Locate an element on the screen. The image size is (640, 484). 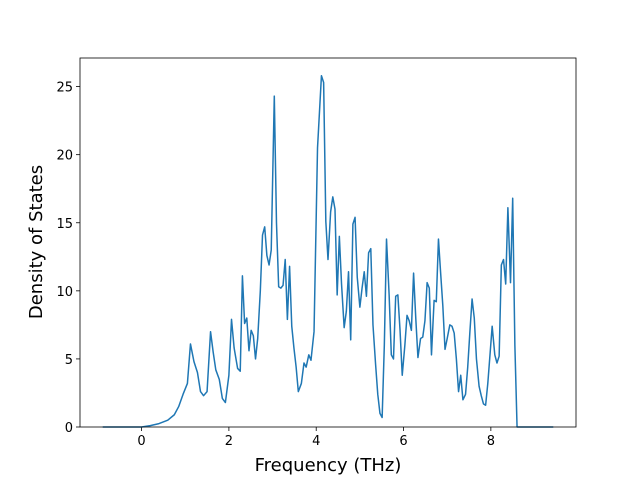
x-tick-label: 2 is located at coordinates (229, 441).